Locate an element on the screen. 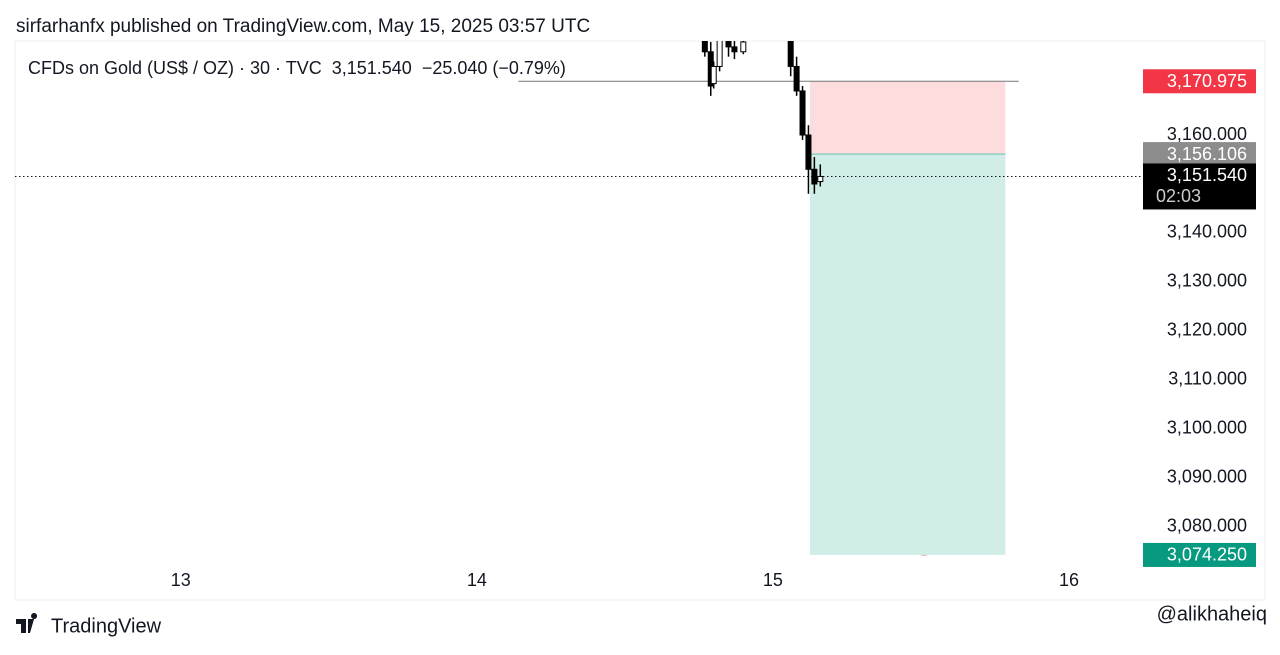  x-tick-label: 16 is located at coordinates (1069, 580).